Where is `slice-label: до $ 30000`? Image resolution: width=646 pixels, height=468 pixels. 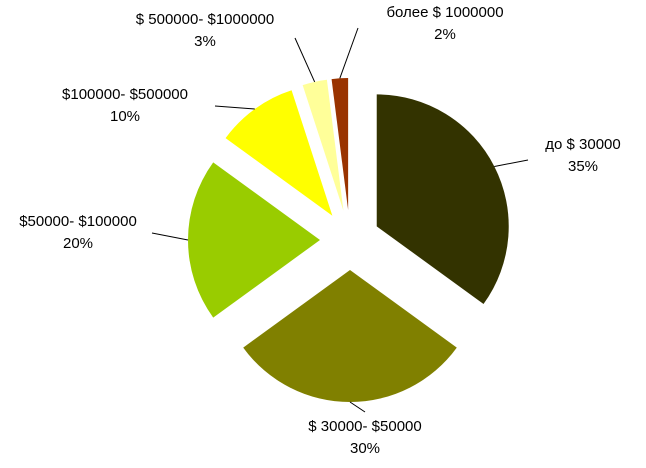
slice-label: до $ 30000 is located at coordinates (582, 144).